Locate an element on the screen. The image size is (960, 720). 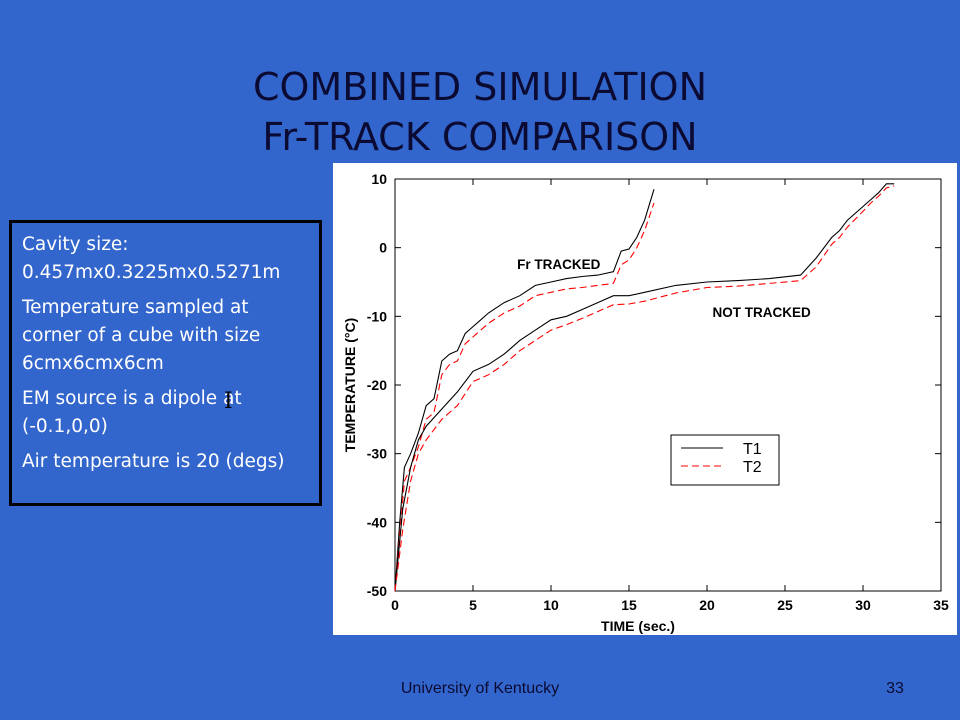
y-axis-label: TEMPERATURE (°C) is located at coordinates (350, 385).